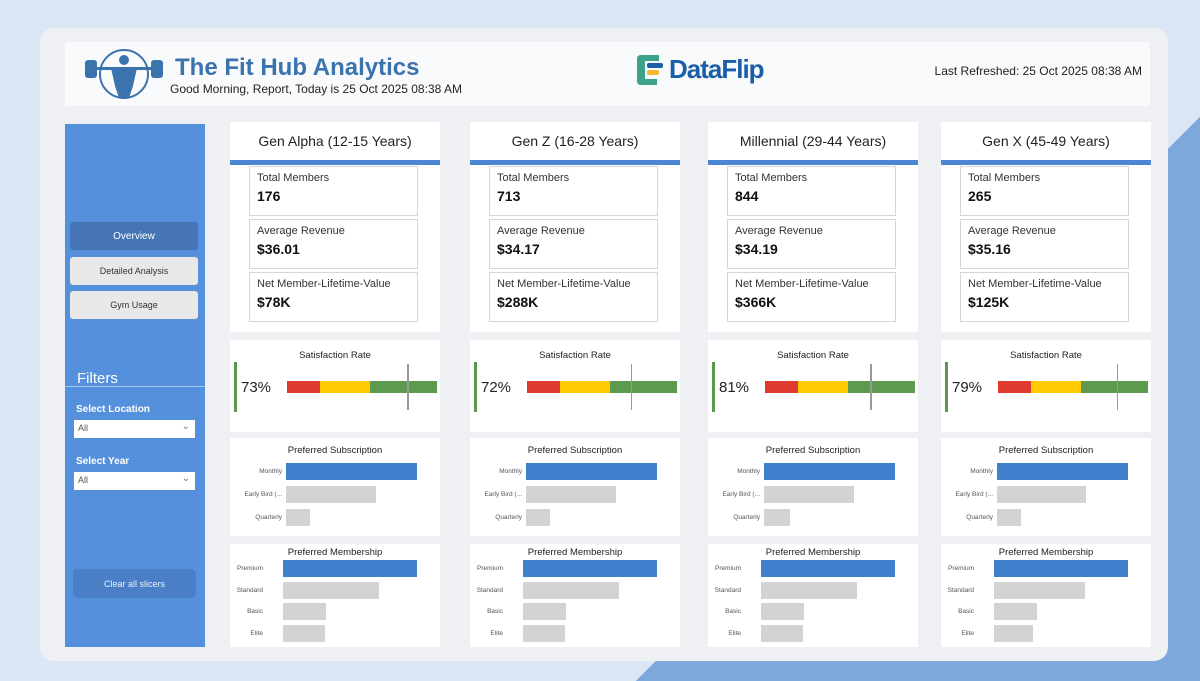 The height and width of the screenshot is (681, 1200). I want to click on chart-title: Preferred Membership, so click(1046, 552).